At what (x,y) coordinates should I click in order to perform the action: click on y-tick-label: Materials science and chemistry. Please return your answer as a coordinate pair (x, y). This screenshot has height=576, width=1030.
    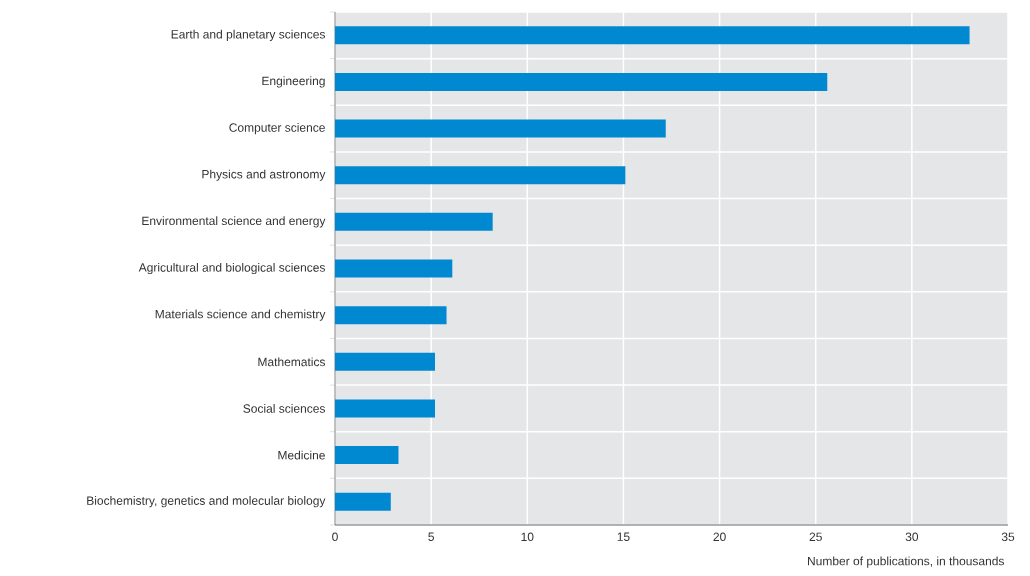
    Looking at the image, I should click on (240, 315).